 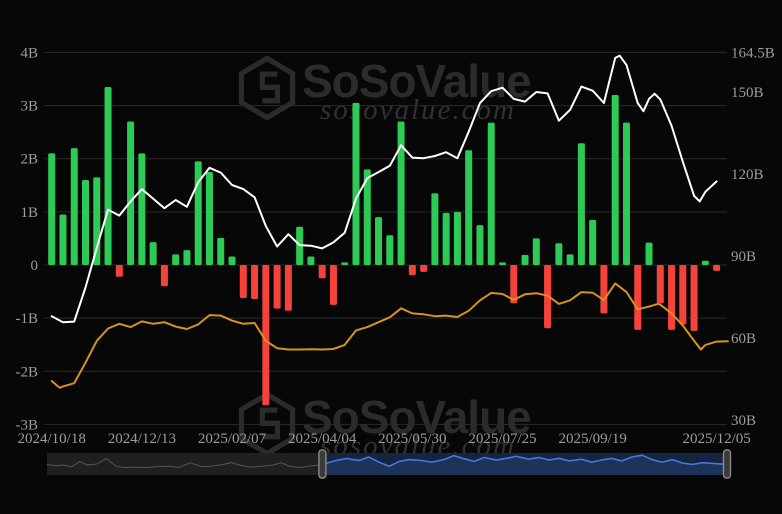 I want to click on right-axis-label: 30B, so click(x=743, y=421).